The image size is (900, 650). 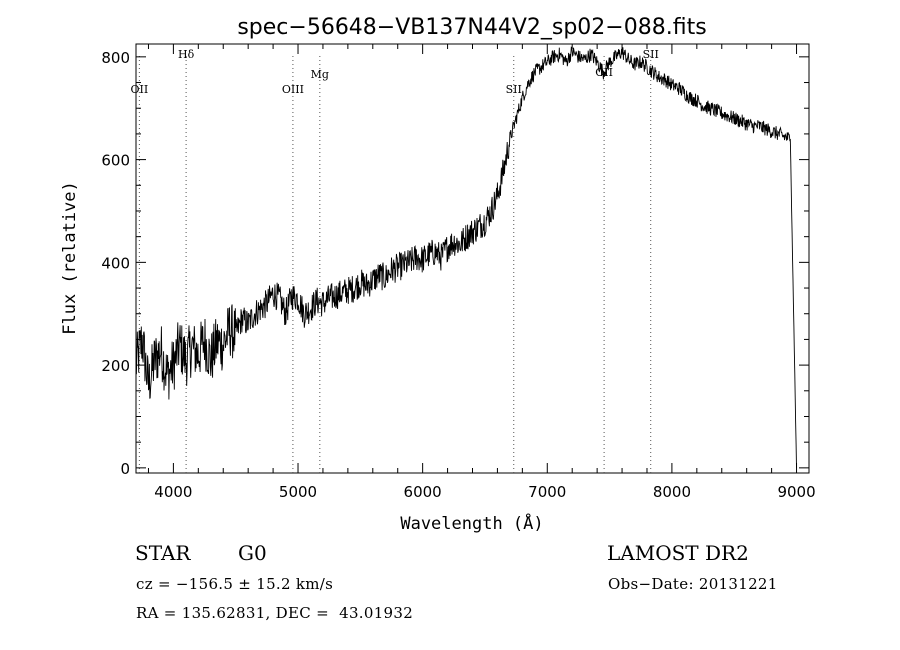 I want to click on x-tick-label: 8000, so click(x=672, y=492).